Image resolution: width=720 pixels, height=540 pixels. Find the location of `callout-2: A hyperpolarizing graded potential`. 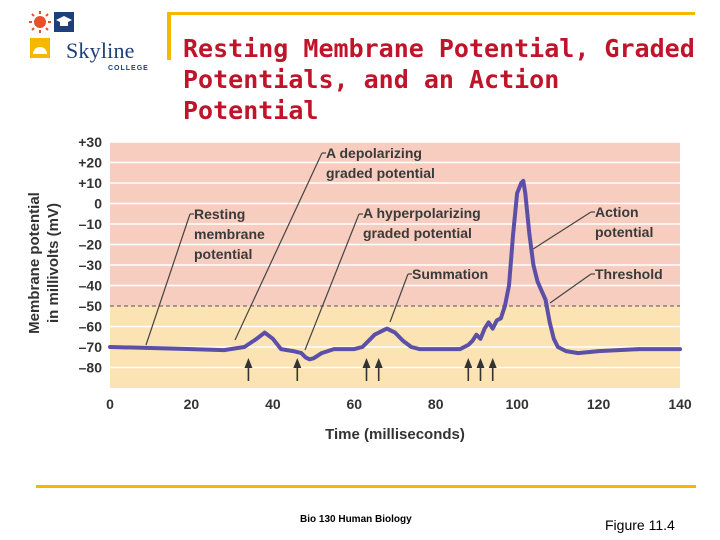

callout-2: A hyperpolarizing graded potential is located at coordinates (392, 278).